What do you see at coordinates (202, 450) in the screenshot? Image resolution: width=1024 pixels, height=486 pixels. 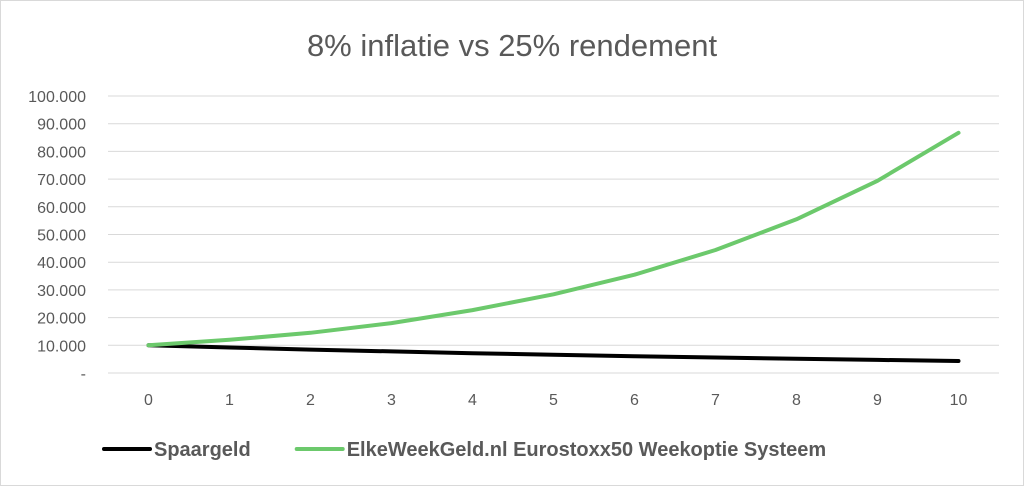 I see `legend-label-0: Spaargeld` at bounding box center [202, 450].